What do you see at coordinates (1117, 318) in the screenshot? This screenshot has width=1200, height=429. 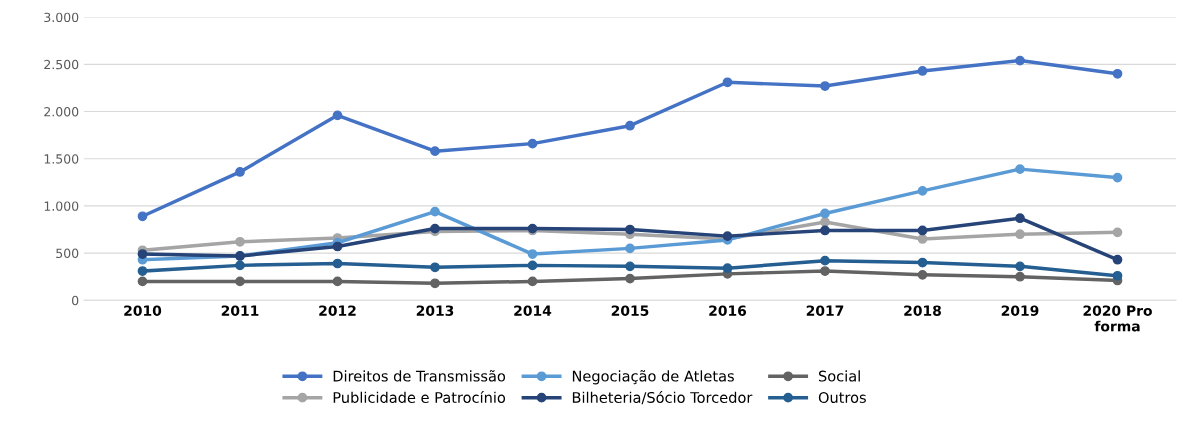 I see `x-tick-label: 2020 Pro forma` at bounding box center [1117, 318].